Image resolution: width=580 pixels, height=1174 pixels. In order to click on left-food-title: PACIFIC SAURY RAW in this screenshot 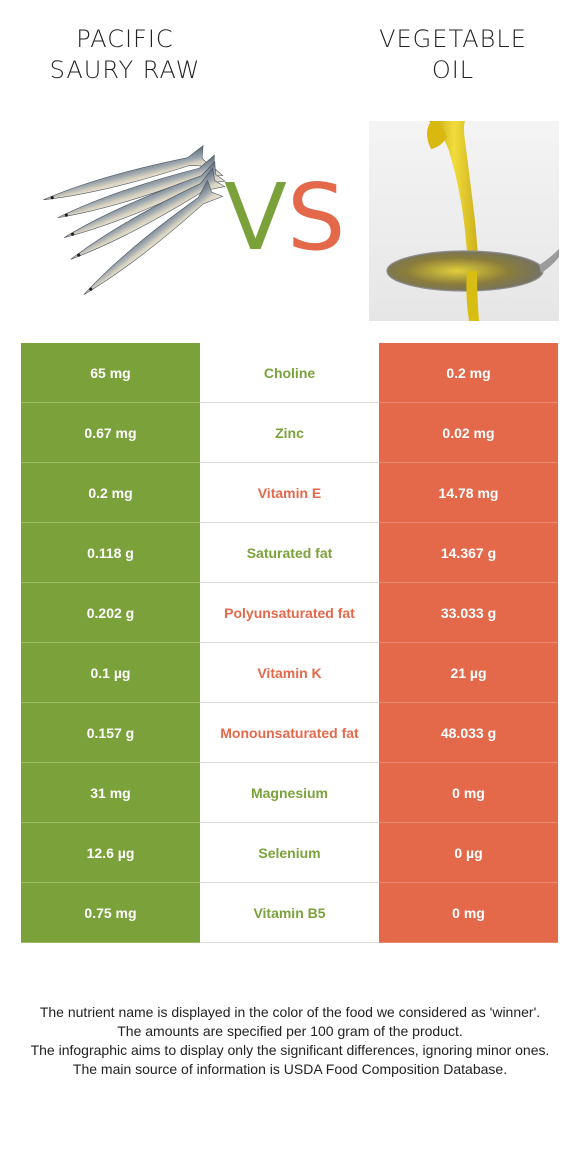, I will do `click(125, 55)`.